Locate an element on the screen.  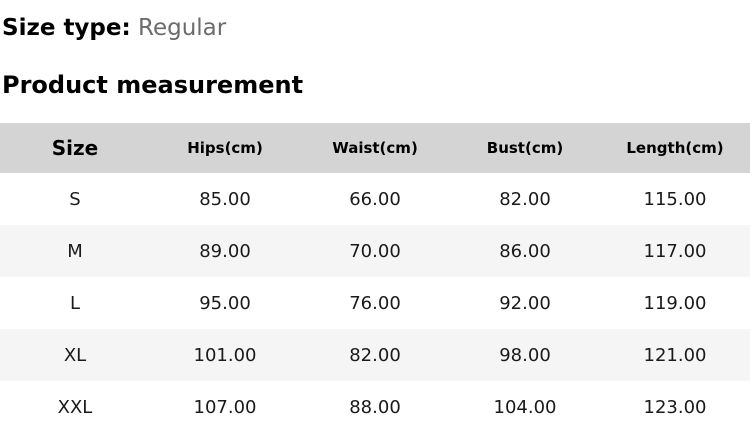
table-row: L 95.00 76.00 92.00 119.00 is located at coordinates (375, 303).